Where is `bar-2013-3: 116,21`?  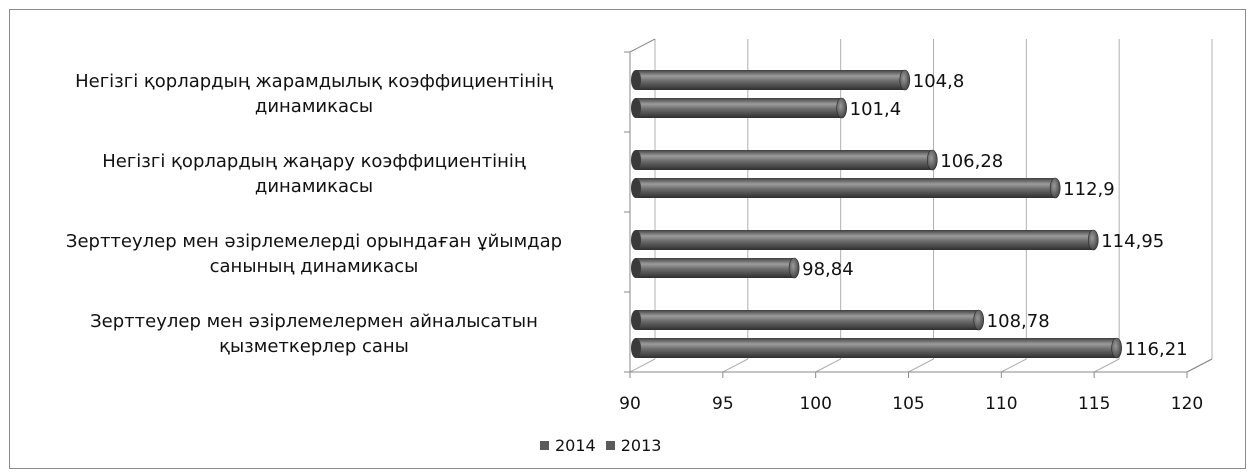
bar-2013-3: 116,21 is located at coordinates (909, 348).